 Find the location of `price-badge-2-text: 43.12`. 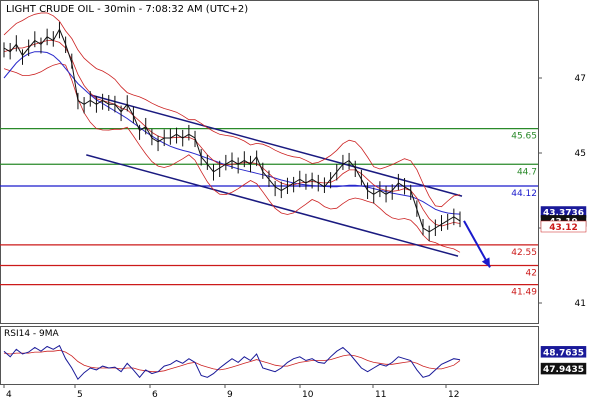

price-badge-2-text: 43.12 is located at coordinates (563, 228).